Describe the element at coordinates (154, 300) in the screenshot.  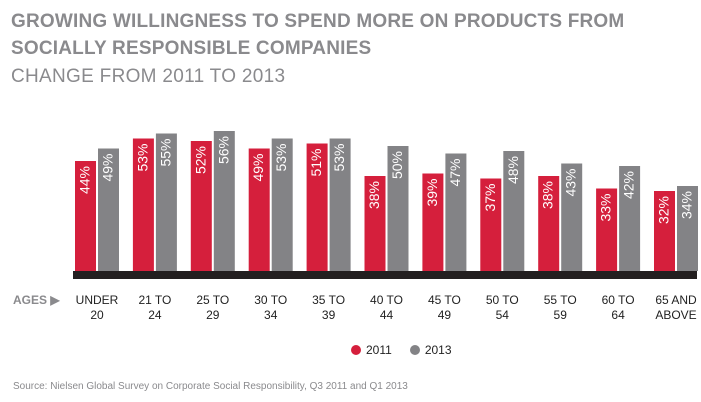
I see `category-label: 21 TO` at that location.